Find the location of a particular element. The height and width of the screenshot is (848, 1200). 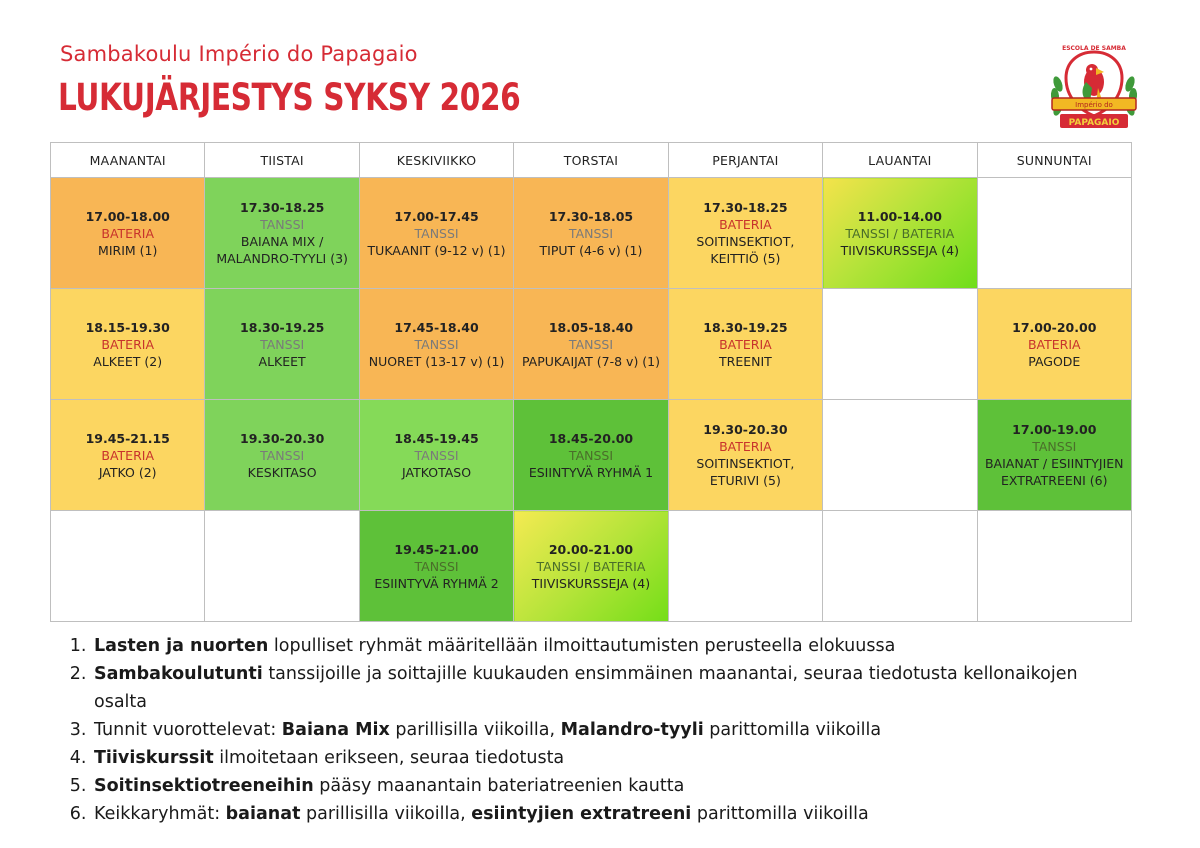

class-slot: 18.45-19.45 TANSSI JATKOTASO is located at coordinates (436, 455).